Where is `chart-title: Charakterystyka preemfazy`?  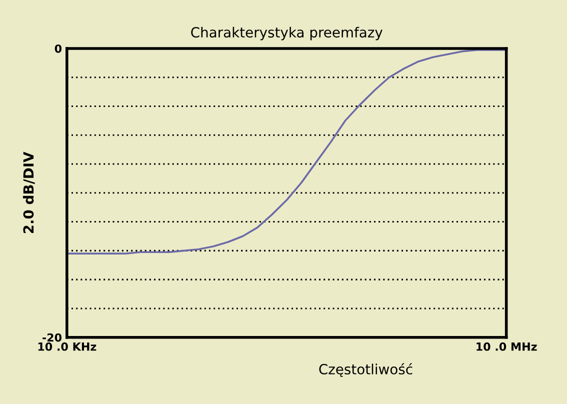
chart-title: Charakterystyka preemfazy is located at coordinates (286, 33).